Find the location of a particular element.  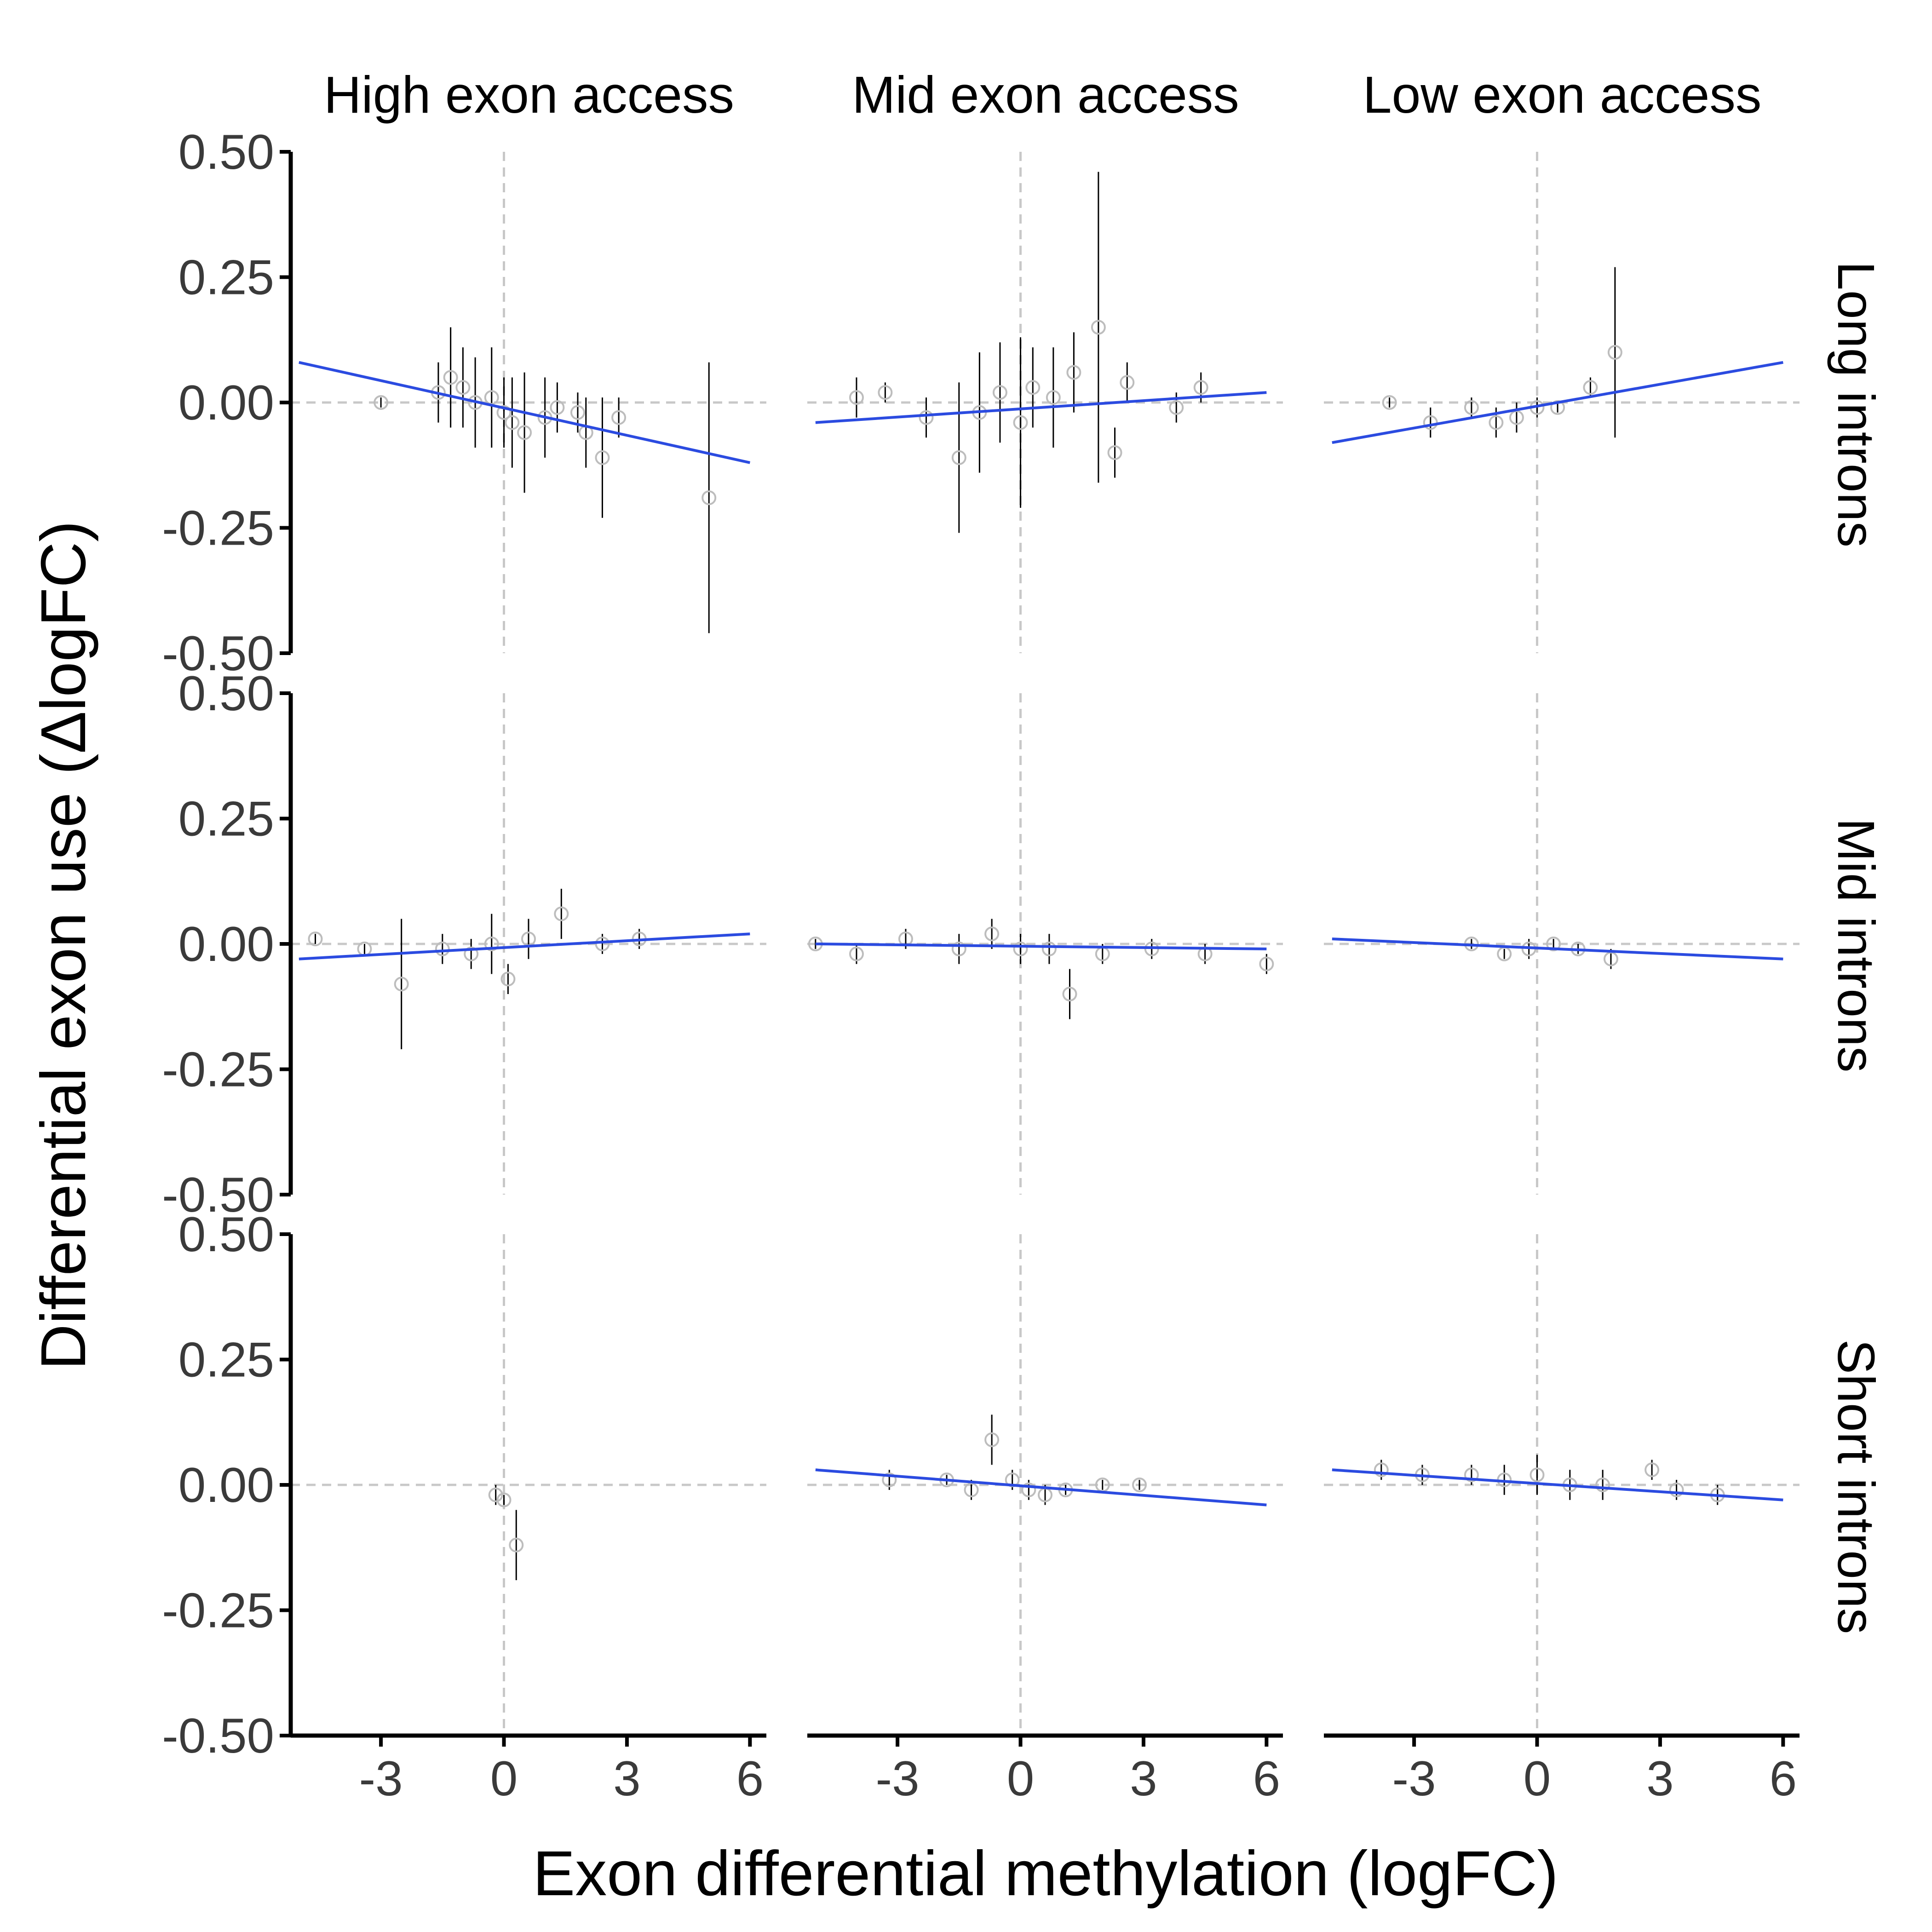

panel-r0-c1 is located at coordinates (1045, 402).